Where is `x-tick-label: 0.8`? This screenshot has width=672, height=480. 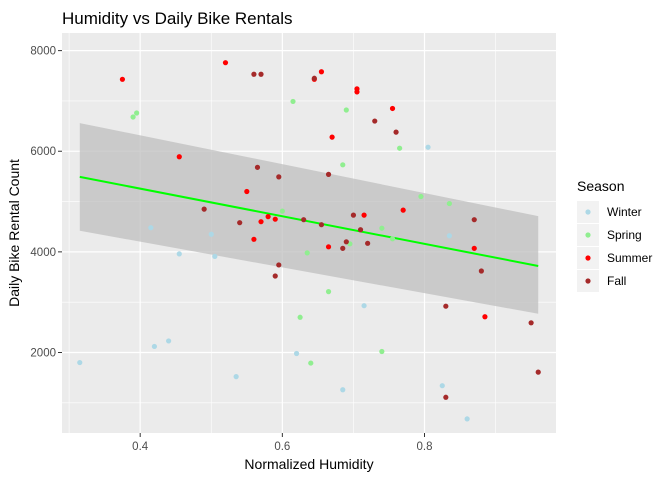 x-tick-label: 0.8 is located at coordinates (425, 447).